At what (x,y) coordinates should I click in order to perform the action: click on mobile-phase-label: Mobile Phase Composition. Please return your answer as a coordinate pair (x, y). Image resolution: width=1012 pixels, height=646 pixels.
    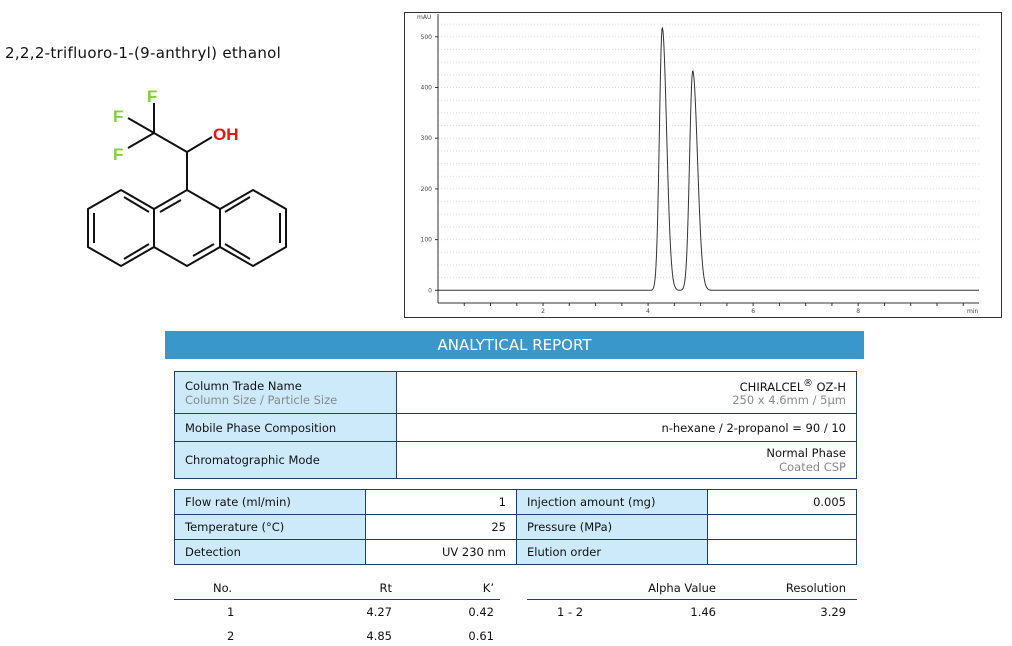
    Looking at the image, I should click on (285, 427).